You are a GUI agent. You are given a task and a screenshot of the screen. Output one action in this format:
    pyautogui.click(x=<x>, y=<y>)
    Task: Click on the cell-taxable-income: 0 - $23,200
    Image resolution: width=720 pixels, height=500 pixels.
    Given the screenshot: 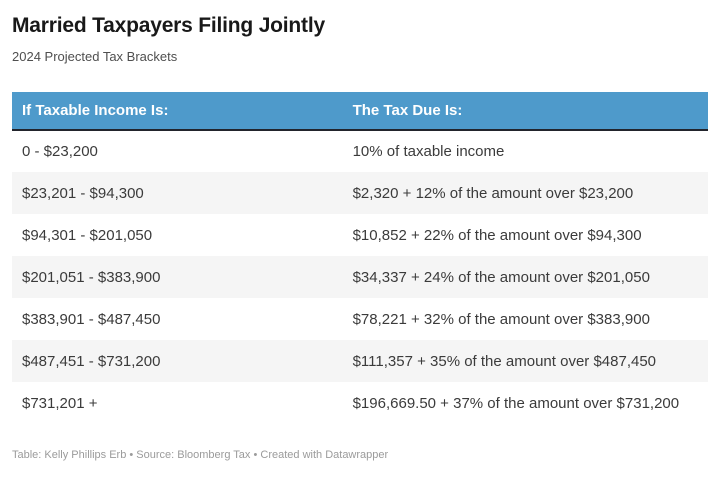 What is the action you would take?
    pyautogui.click(x=60, y=151)
    